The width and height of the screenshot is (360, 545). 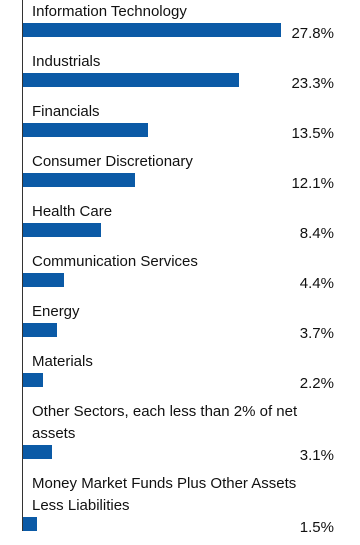 What do you see at coordinates (180, 137) in the screenshot?
I see `bar-area: 13.5%` at bounding box center [180, 137].